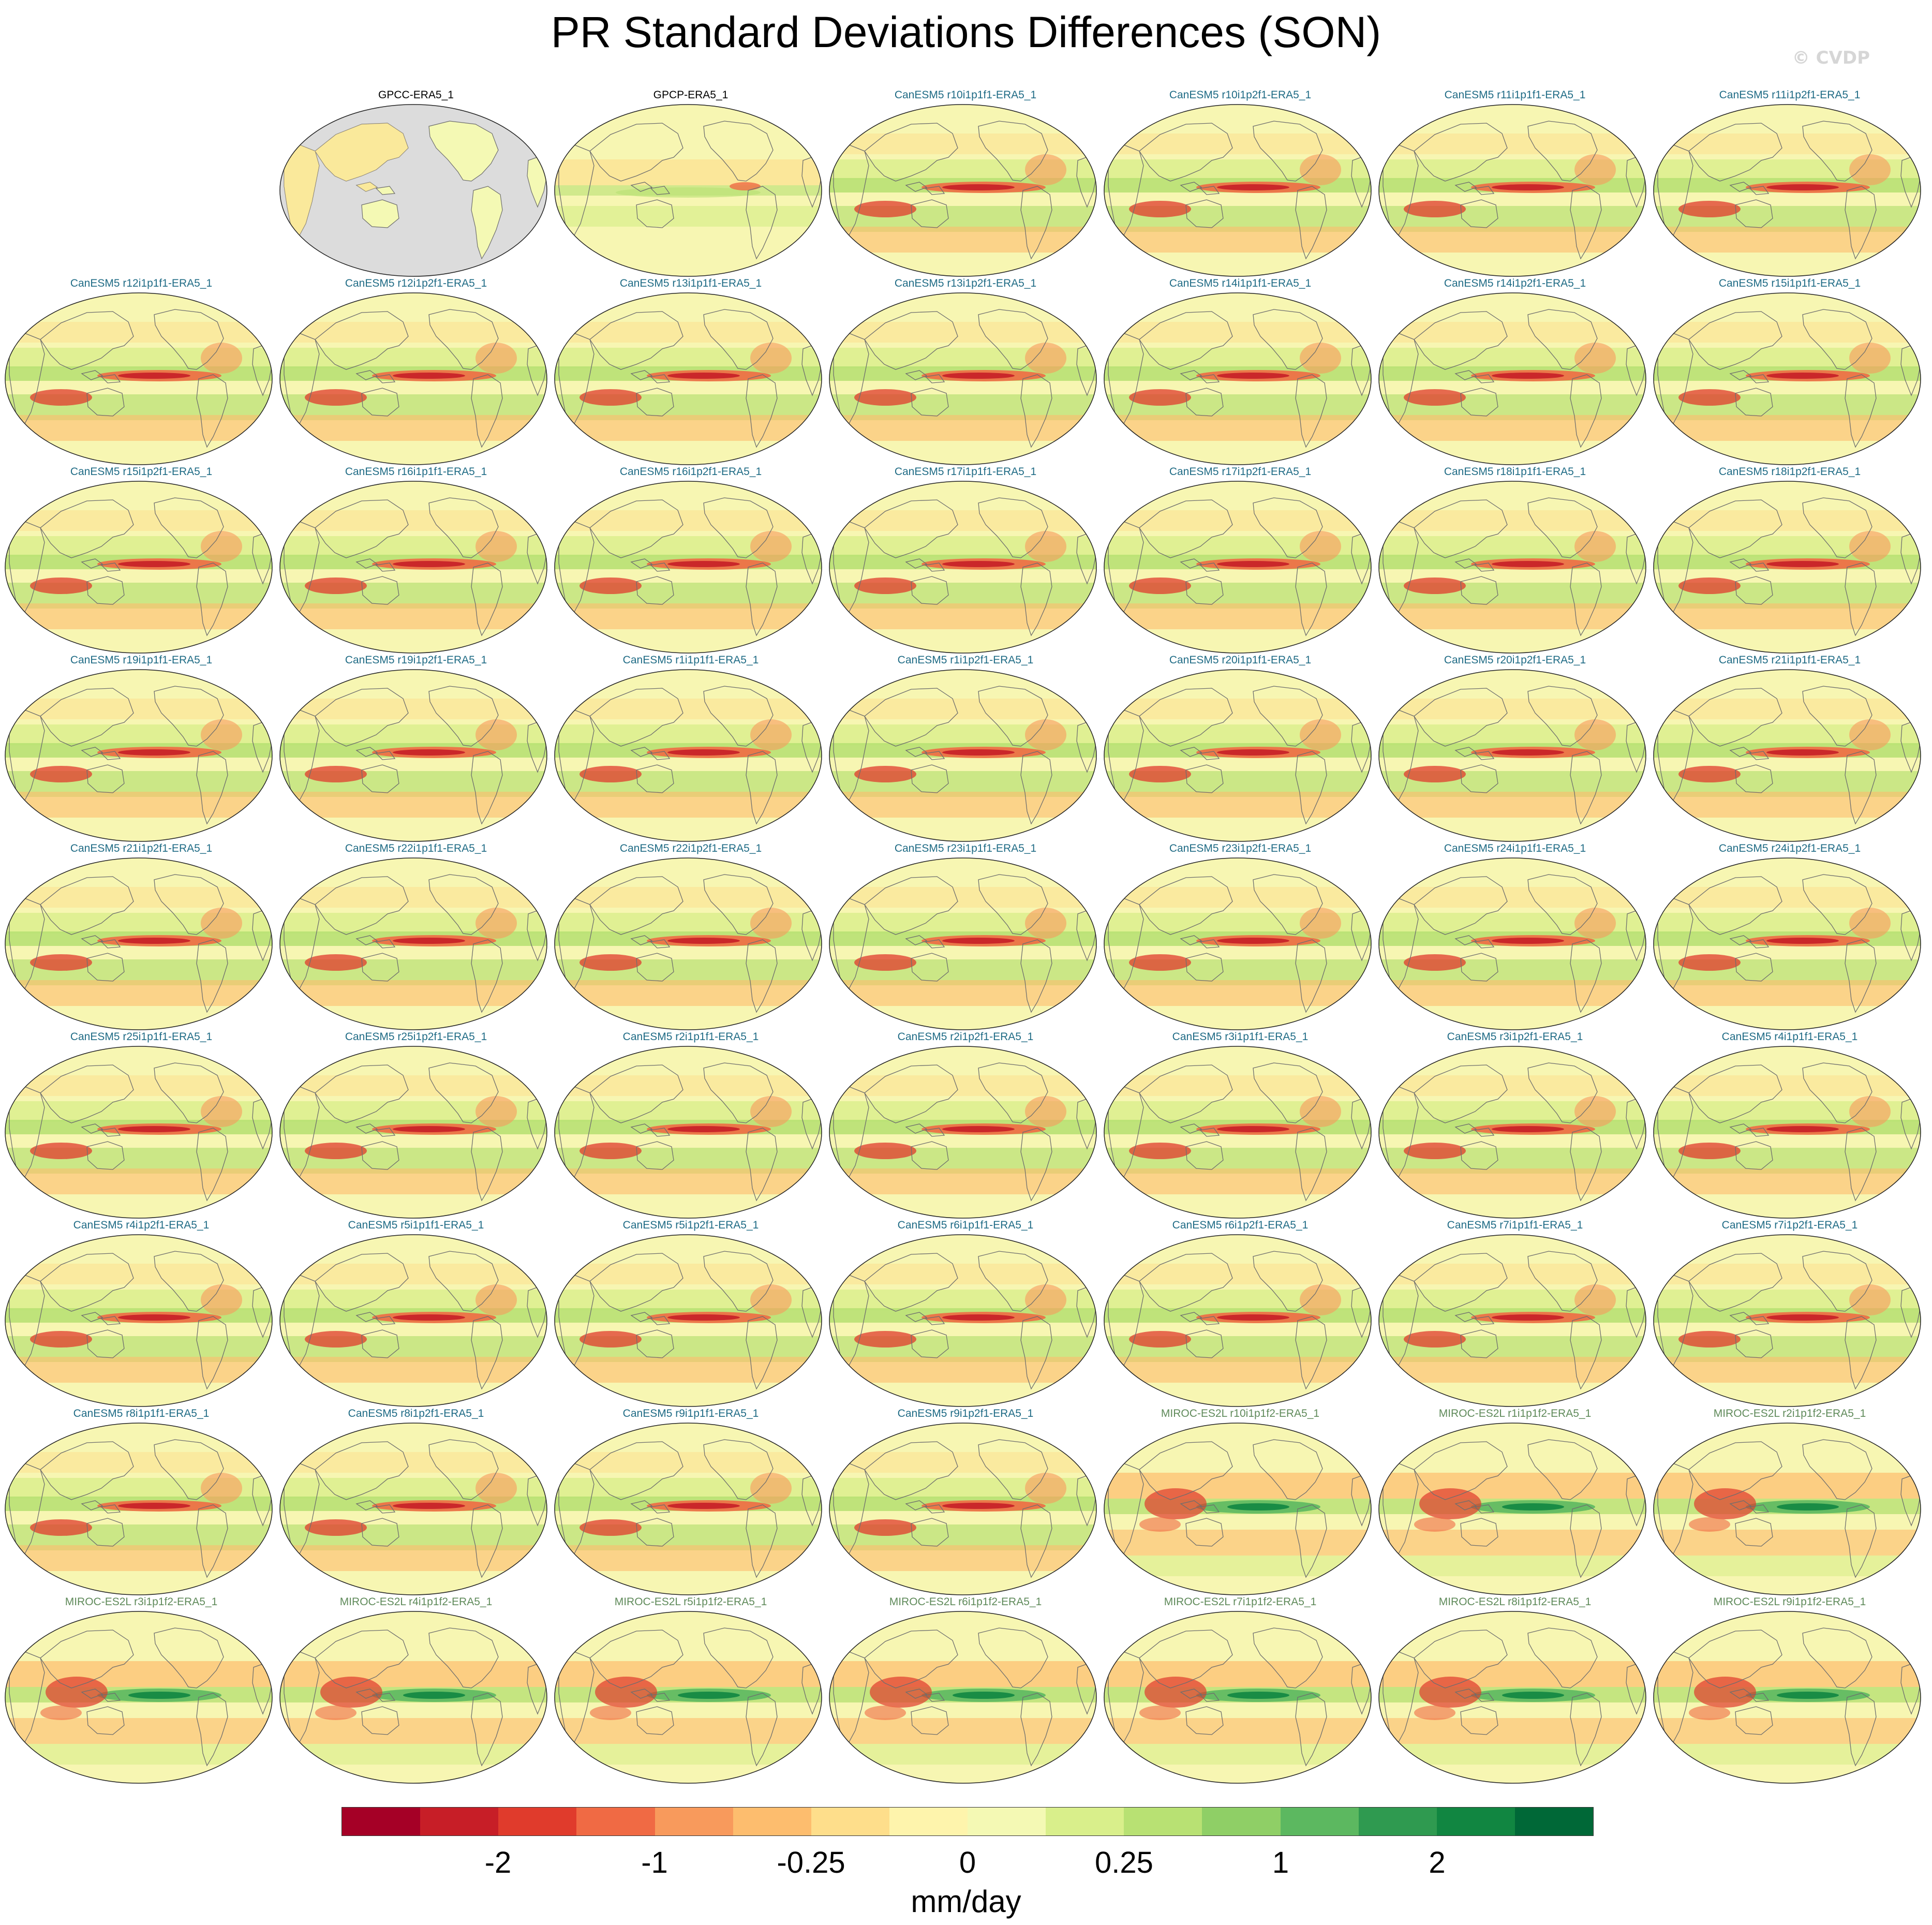 The image size is (1932, 1925). I want to click on panel-title: CanESM5 r13i1p1f1-ERA5_1, so click(690, 283).